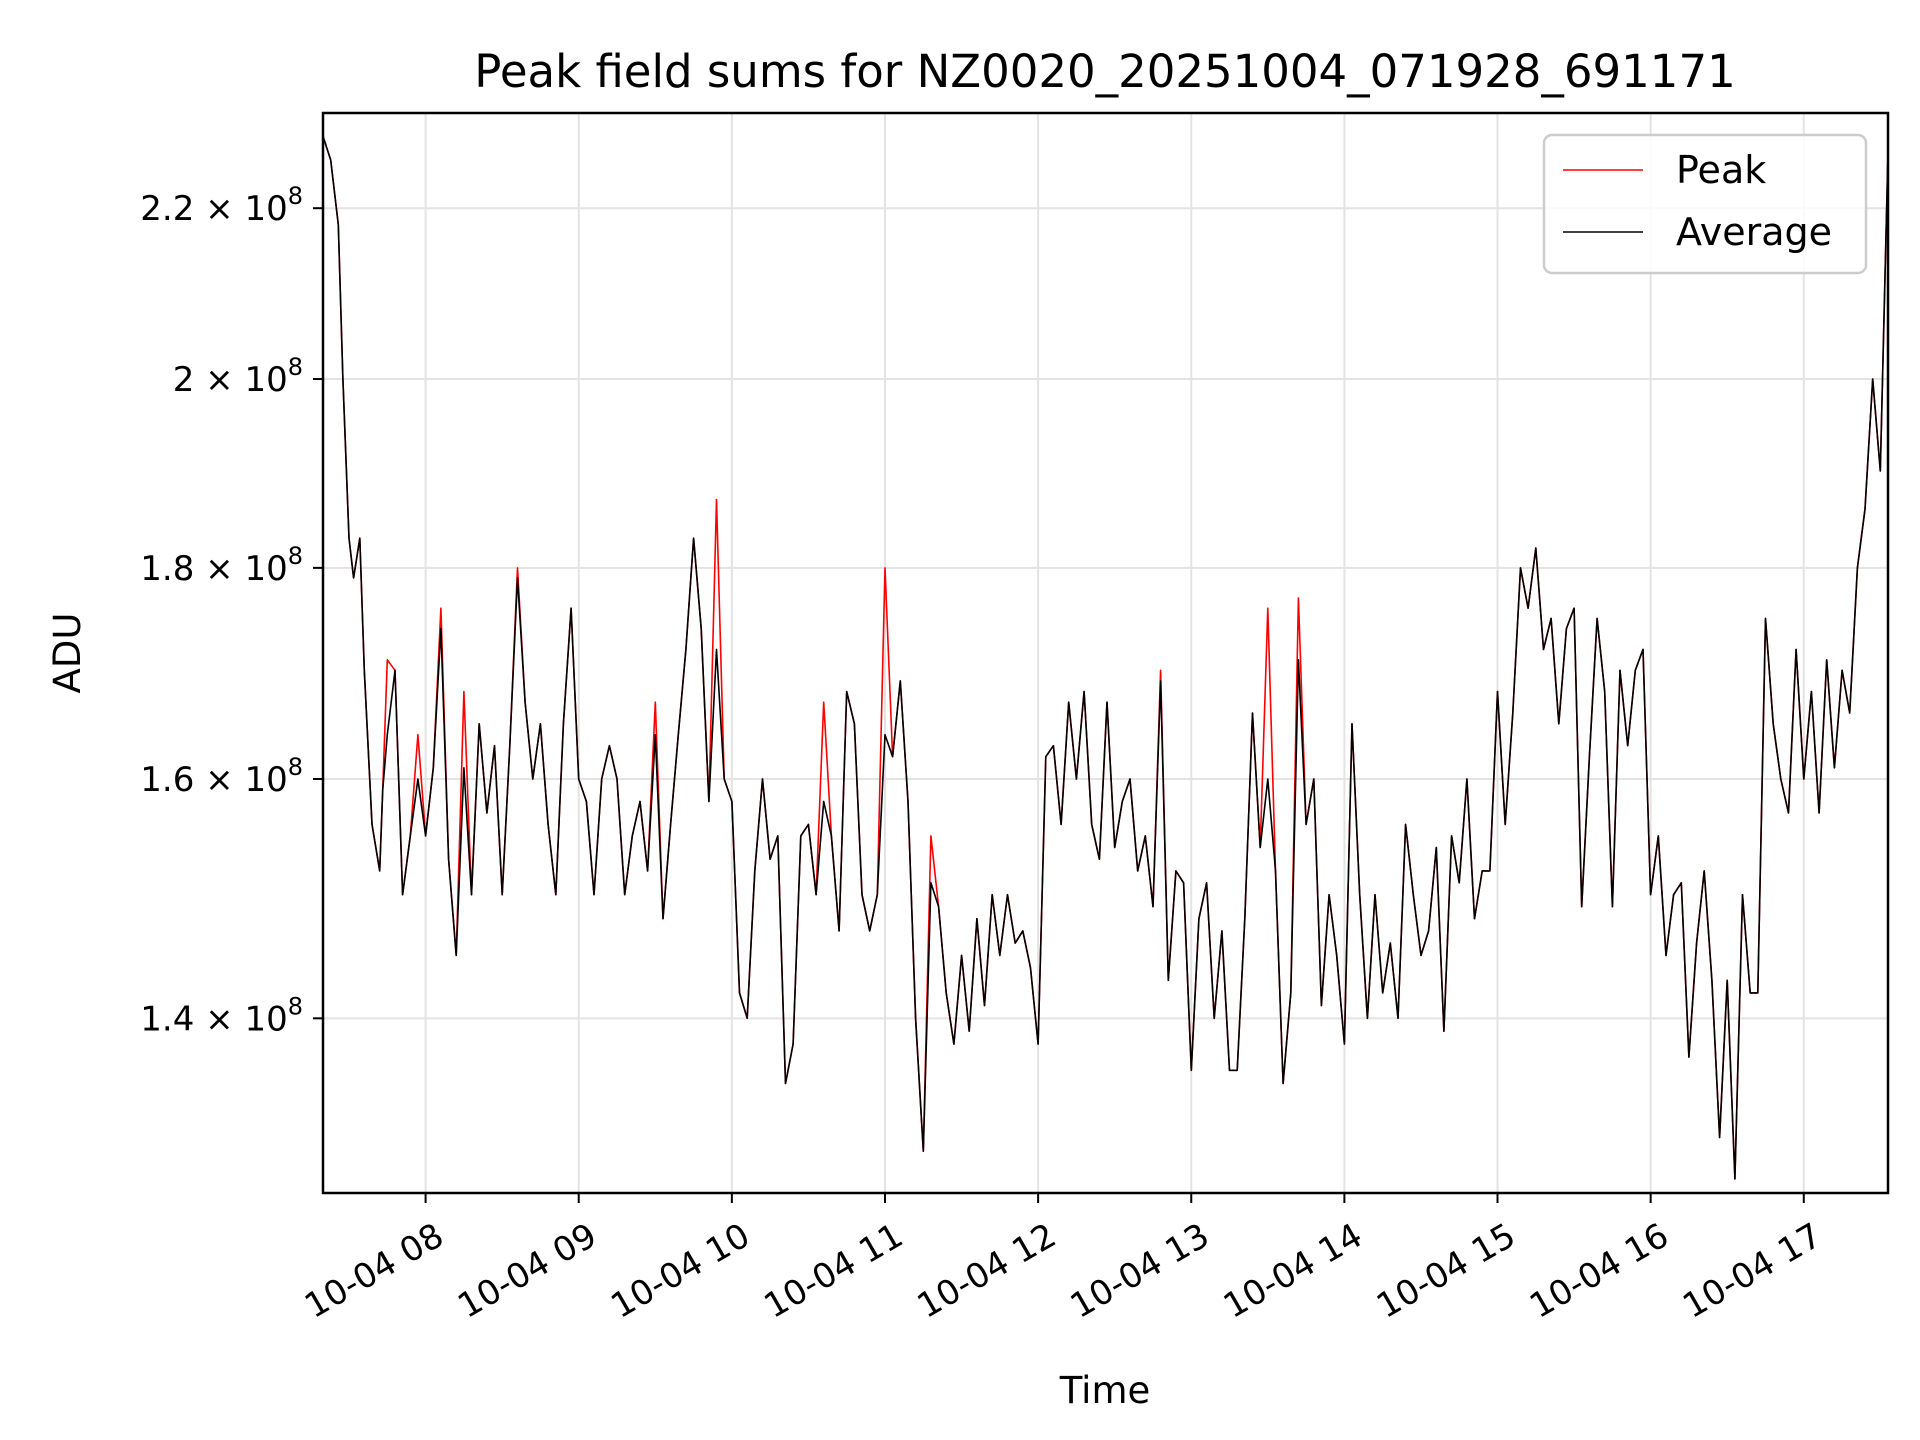 The height and width of the screenshot is (1440, 1920). Describe the element at coordinates (221, 565) in the screenshot. I see `y-tick-label: 1.8 × 108` at that location.